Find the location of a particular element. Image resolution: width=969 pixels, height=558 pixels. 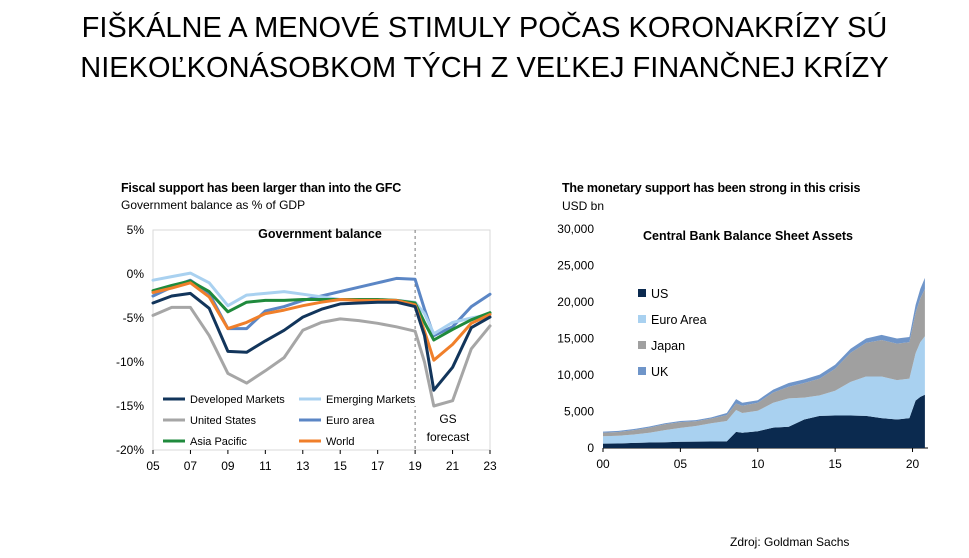

area-japan is located at coordinates (764, 362).